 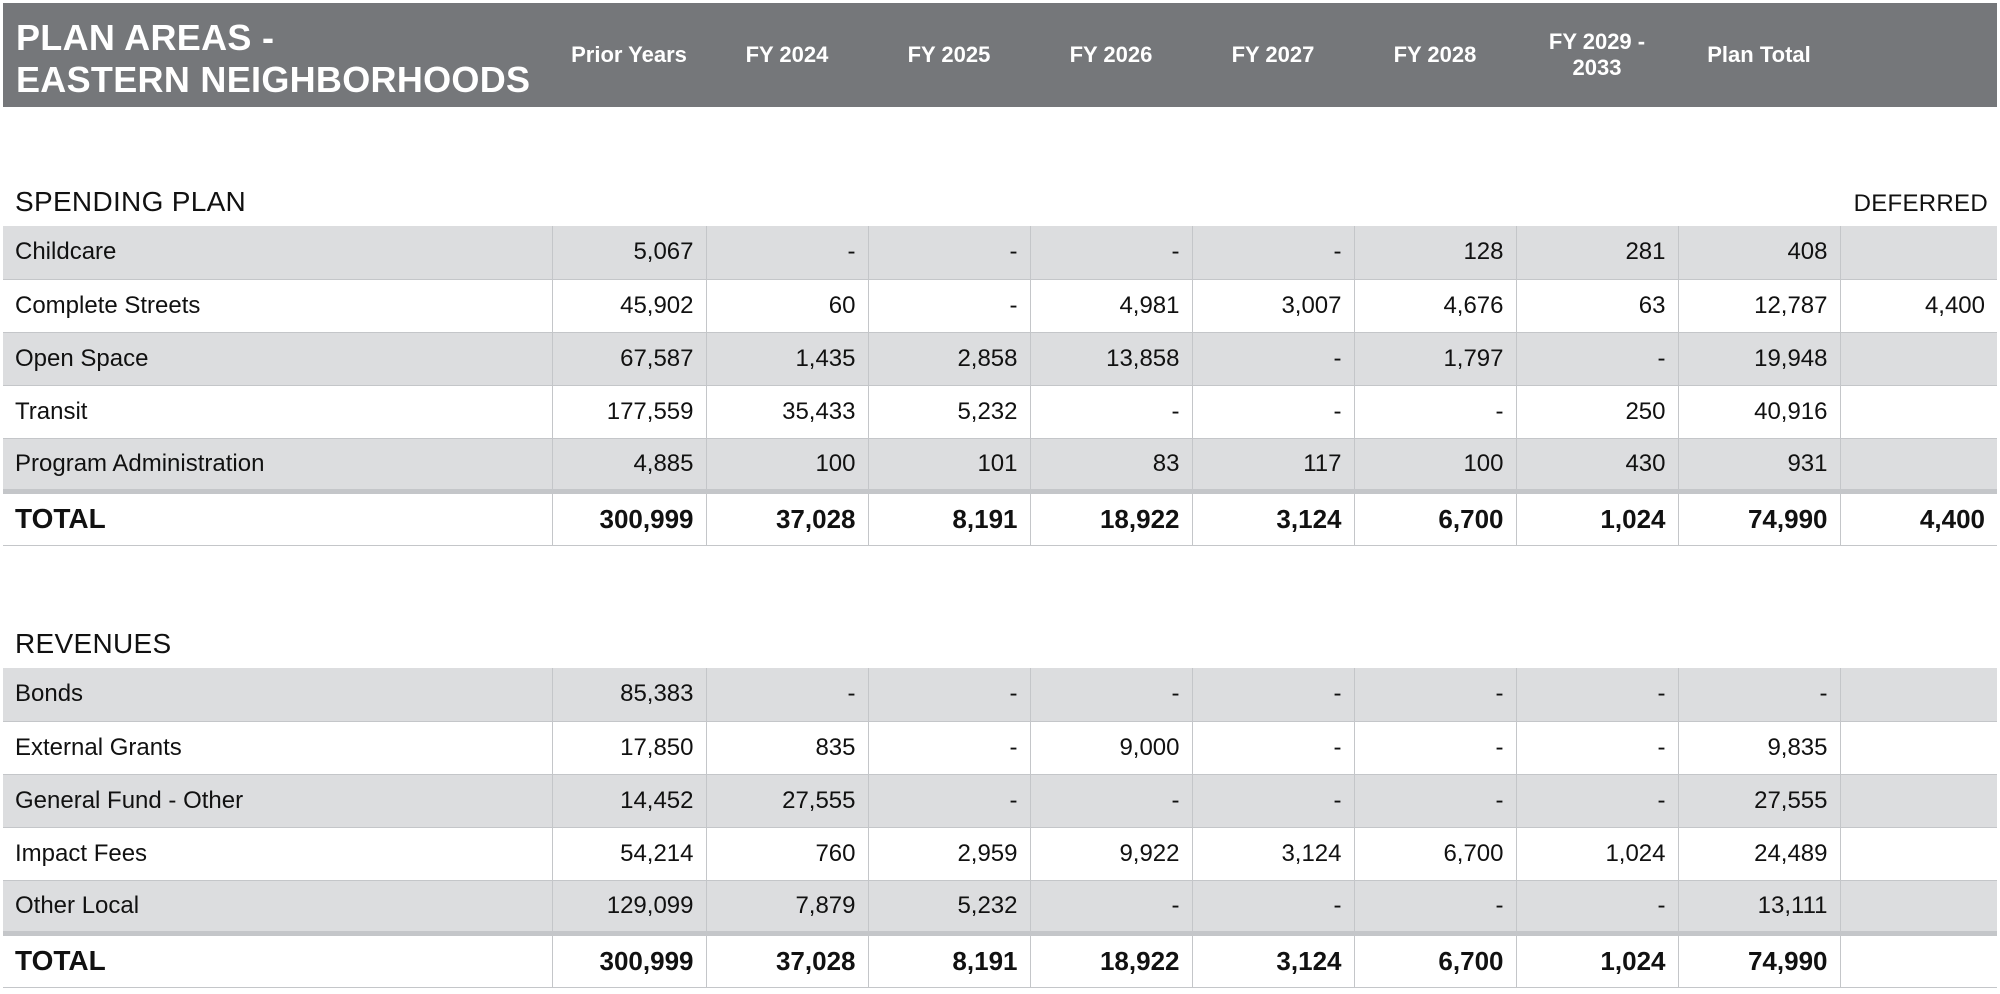 I want to click on cell-value: 408, so click(x=1758, y=253).